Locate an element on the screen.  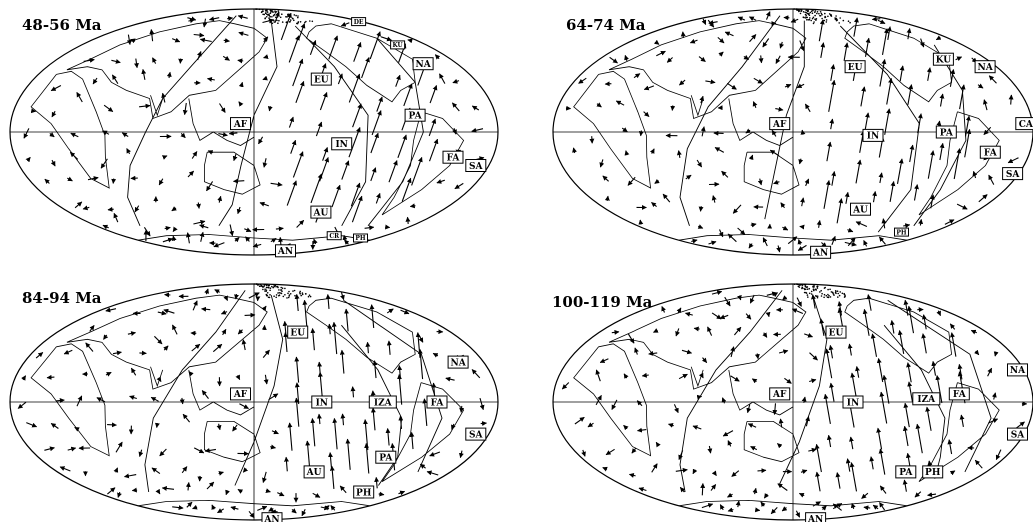
plate-label-text: FA is located at coordinates (438, 403).